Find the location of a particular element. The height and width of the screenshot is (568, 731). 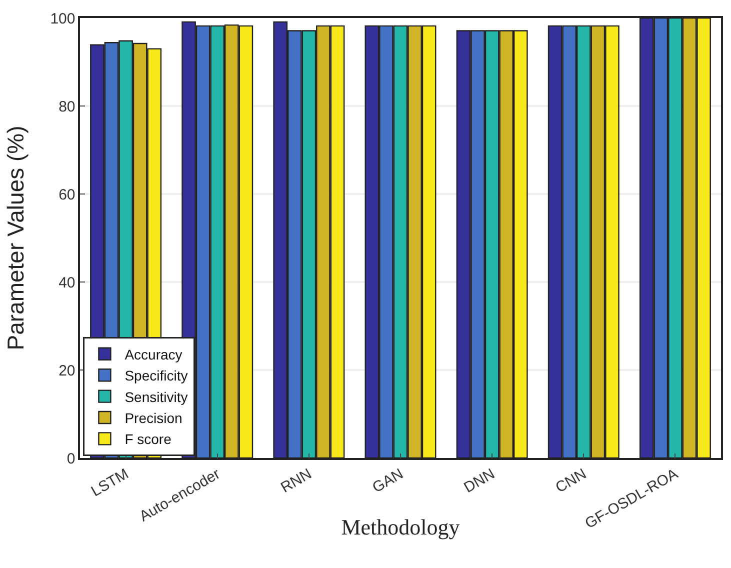

x-tick-label: GAN is located at coordinates (388, 480).